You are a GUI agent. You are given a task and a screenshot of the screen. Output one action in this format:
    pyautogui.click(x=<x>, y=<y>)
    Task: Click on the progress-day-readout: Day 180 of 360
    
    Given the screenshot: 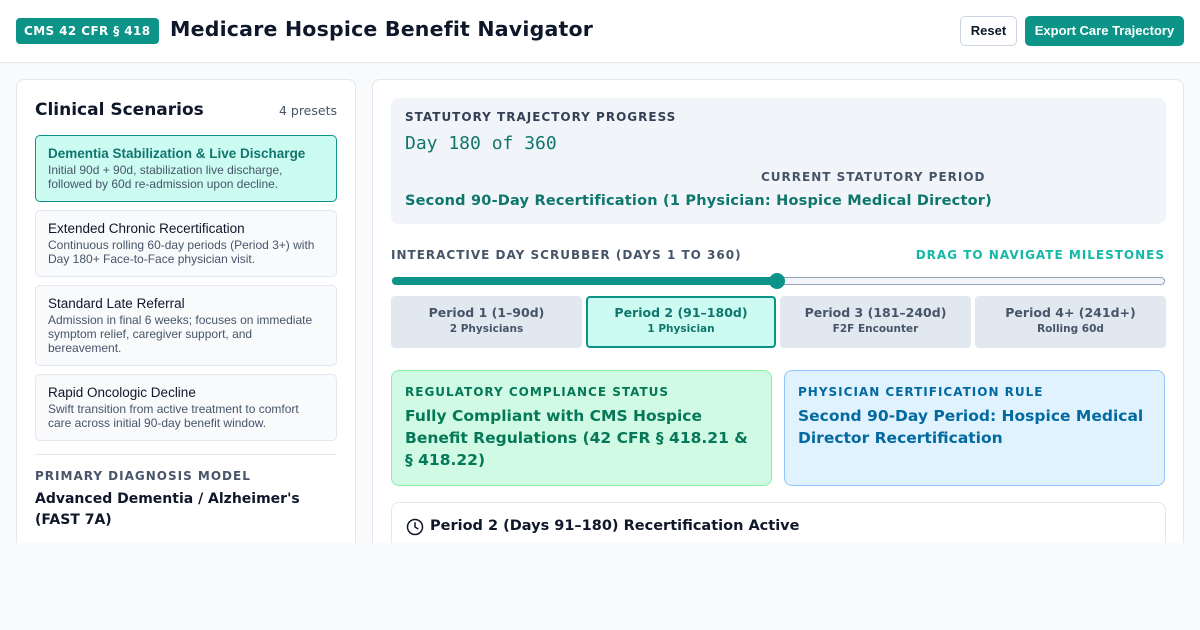 What is the action you would take?
    pyautogui.click(x=481, y=143)
    